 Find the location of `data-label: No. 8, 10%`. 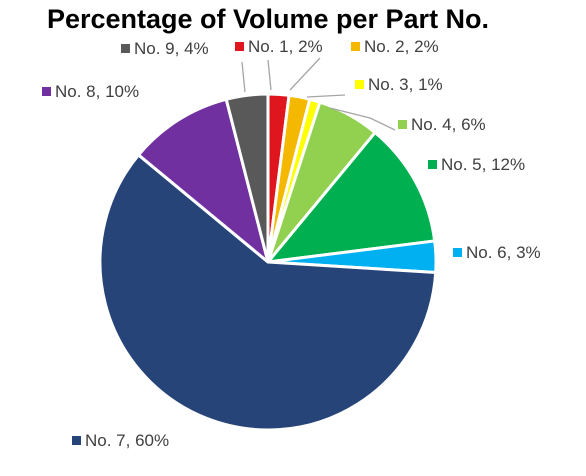

data-label: No. 8, 10% is located at coordinates (97, 91).